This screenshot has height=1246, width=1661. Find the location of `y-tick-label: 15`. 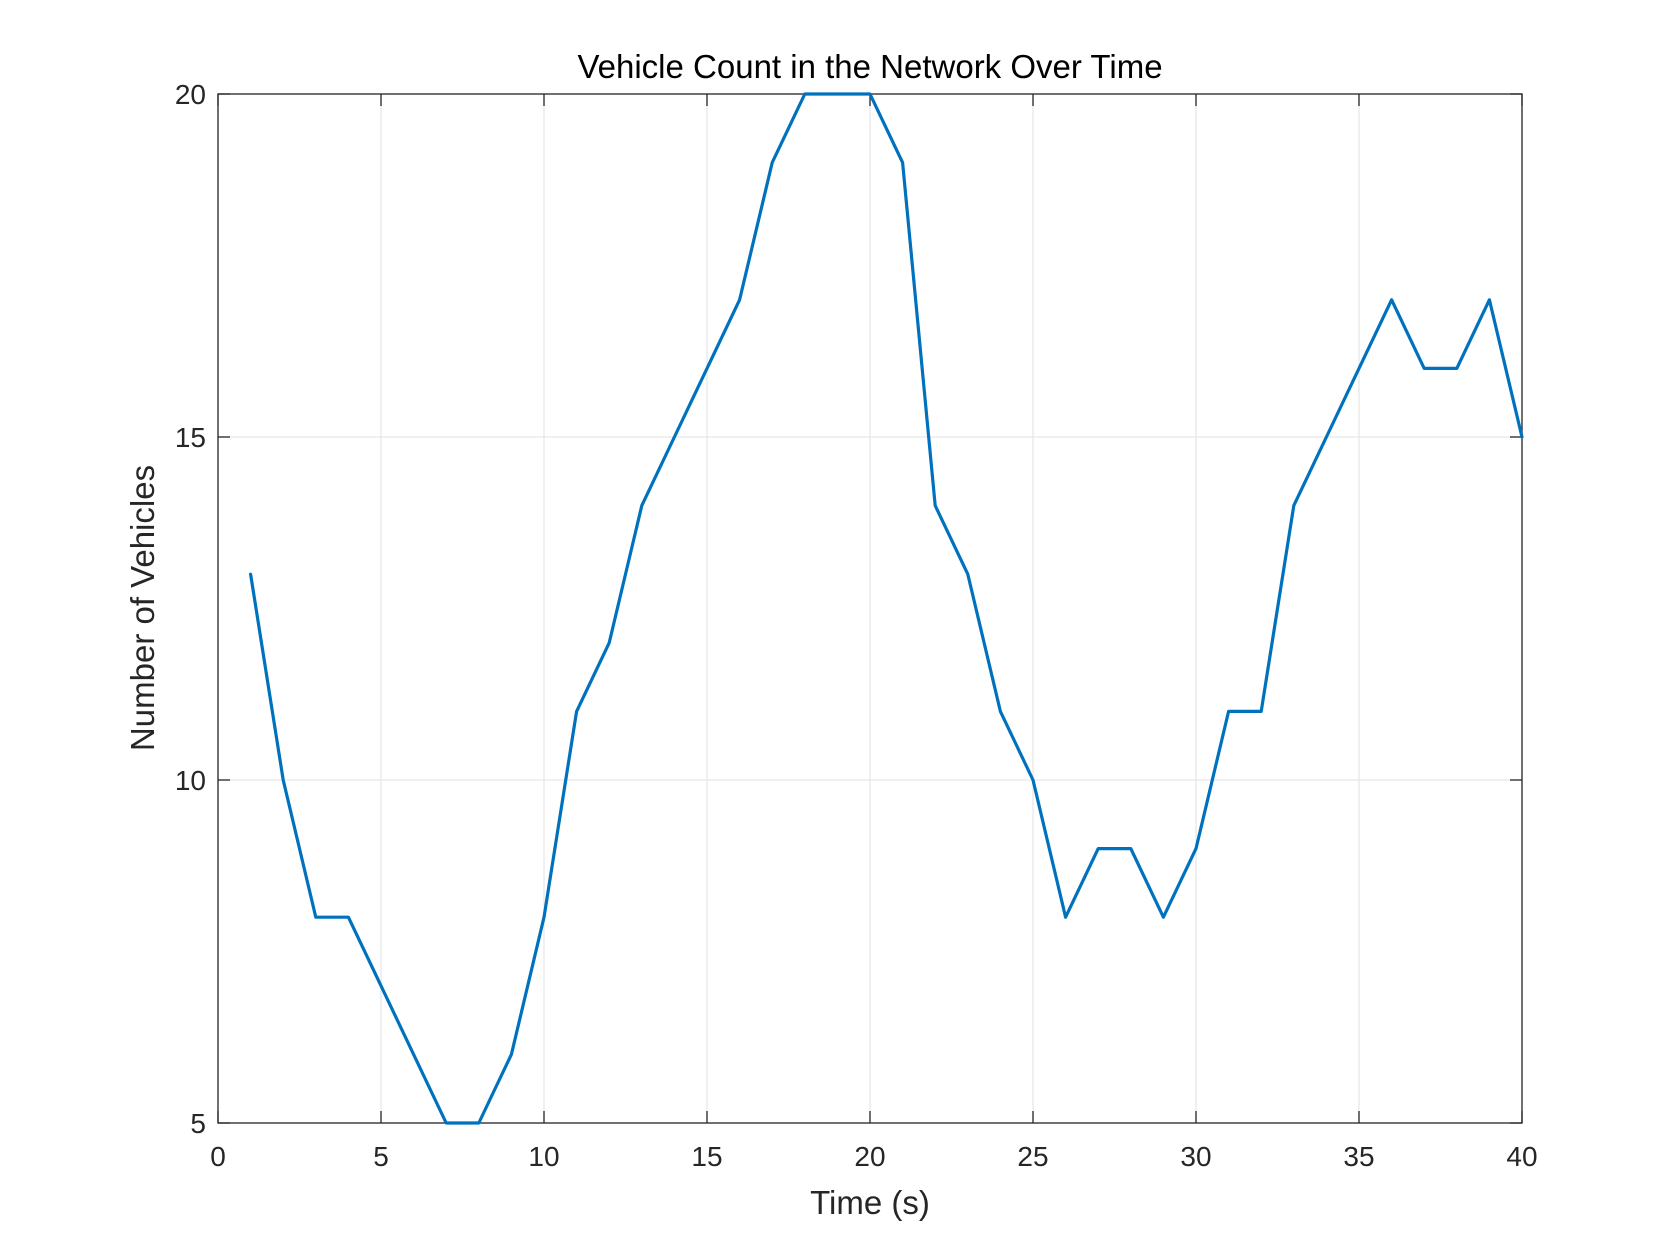

y-tick-label: 15 is located at coordinates (190, 437).